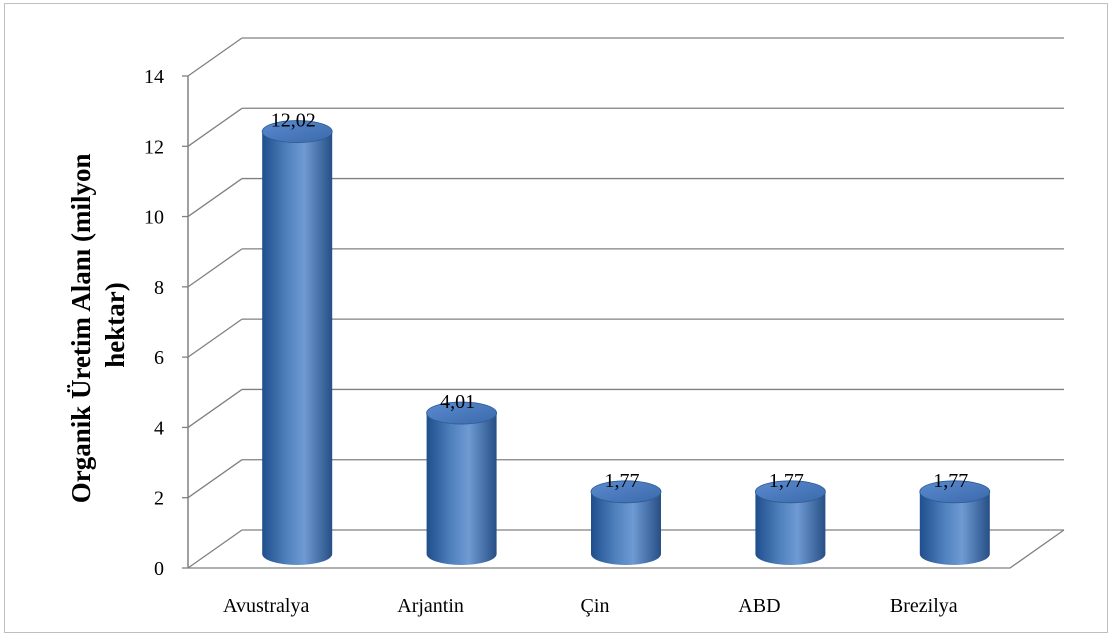  Describe the element at coordinates (626, 528) in the screenshot. I see `bar-çin` at that location.